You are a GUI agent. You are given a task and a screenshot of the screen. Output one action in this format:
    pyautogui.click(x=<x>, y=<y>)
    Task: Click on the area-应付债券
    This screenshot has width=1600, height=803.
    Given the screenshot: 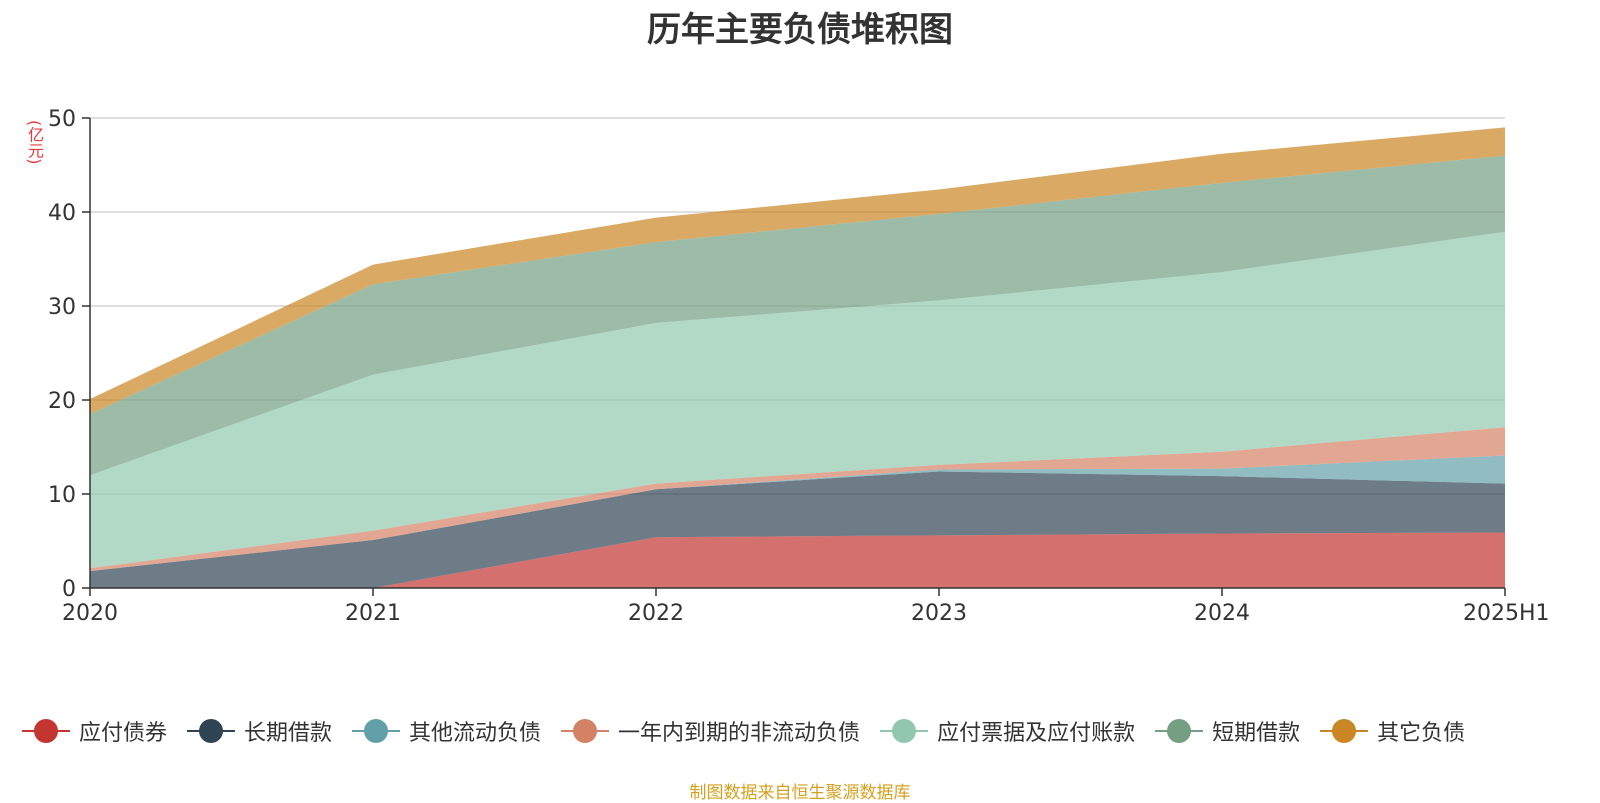 What is the action you would take?
    pyautogui.click(x=797, y=560)
    